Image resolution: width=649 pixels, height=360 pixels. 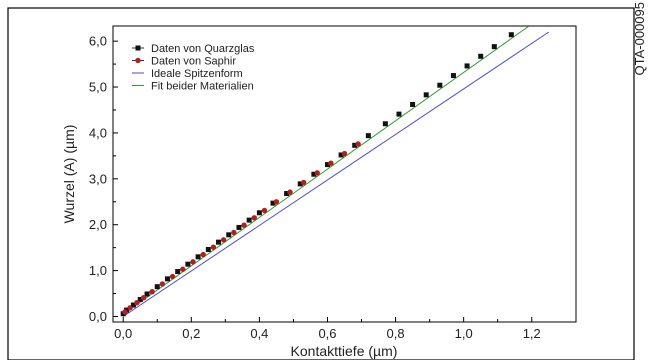 I want to click on x-tick-label: 1,2, so click(x=532, y=333).